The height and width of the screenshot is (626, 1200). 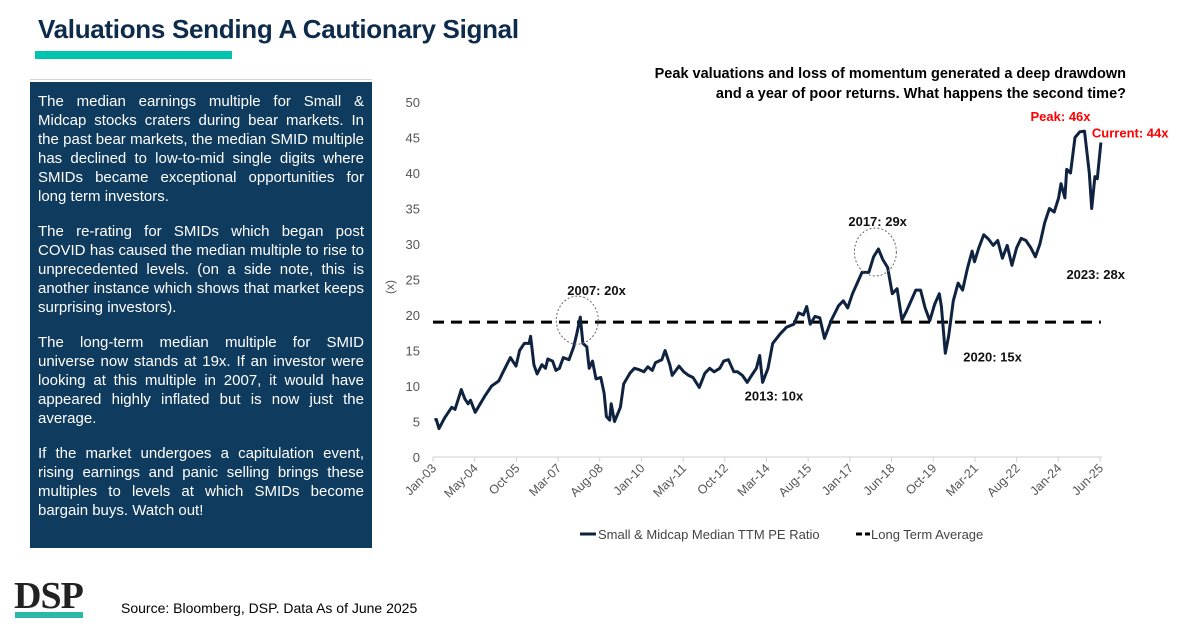 I want to click on x-tick-label: Jan-03, so click(x=420, y=479).